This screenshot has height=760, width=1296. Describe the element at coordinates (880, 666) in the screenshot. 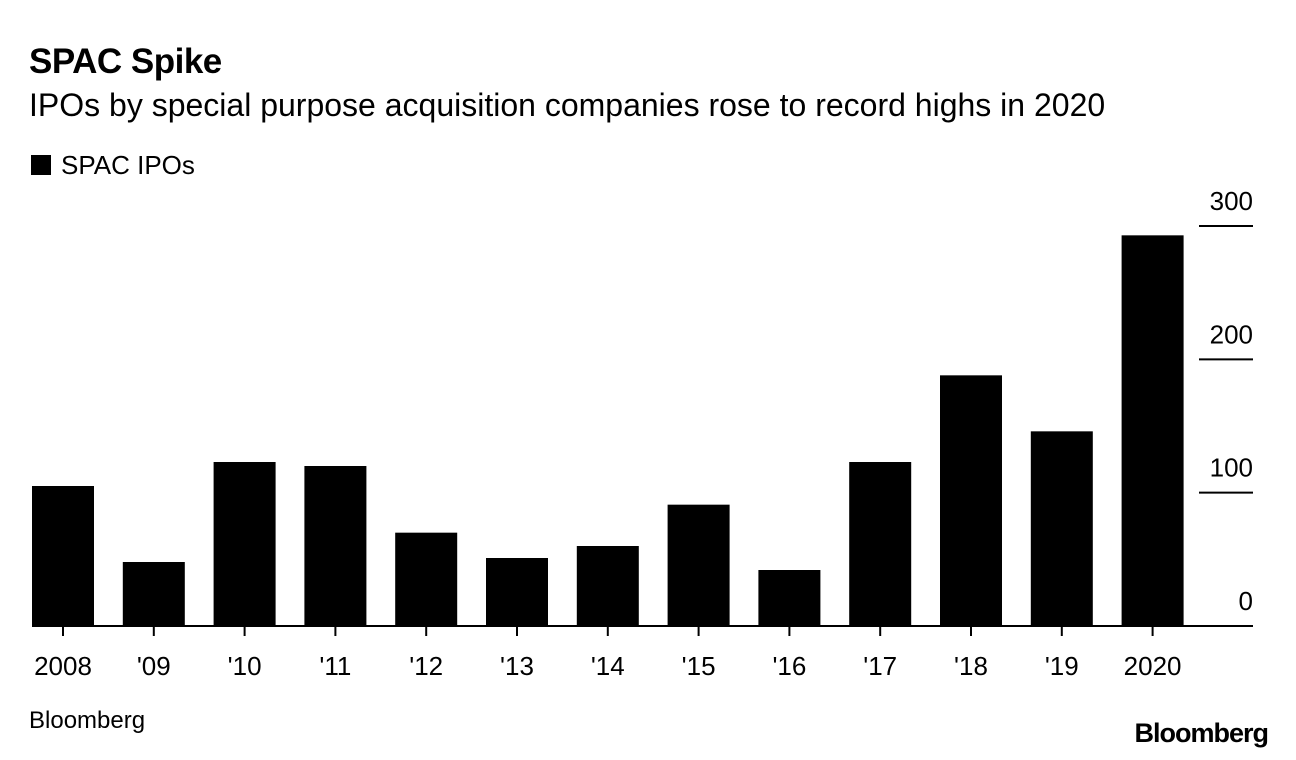

I see `x-tick-label: '17` at that location.